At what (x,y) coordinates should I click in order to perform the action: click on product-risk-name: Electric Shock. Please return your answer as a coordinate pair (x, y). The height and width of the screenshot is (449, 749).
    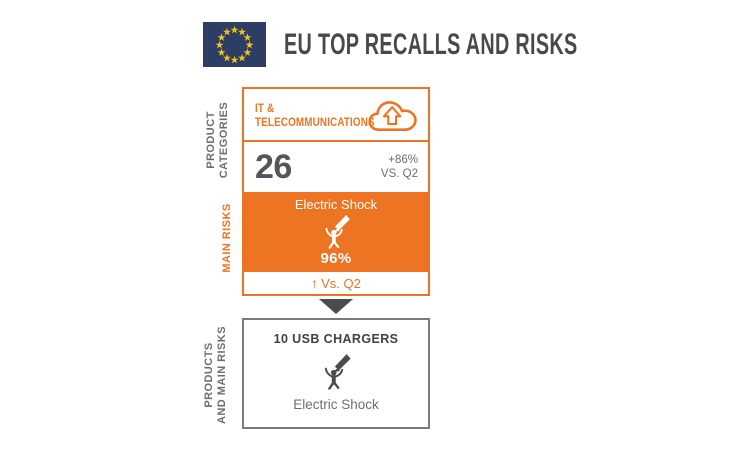
    Looking at the image, I should click on (336, 404).